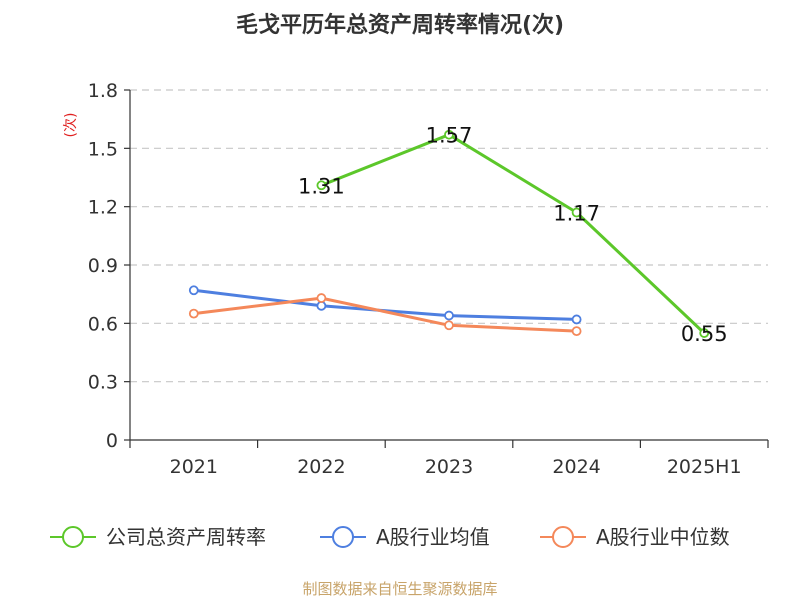  Describe the element at coordinates (103, 383) in the screenshot. I see `y-tick-label: 0.3` at that location.